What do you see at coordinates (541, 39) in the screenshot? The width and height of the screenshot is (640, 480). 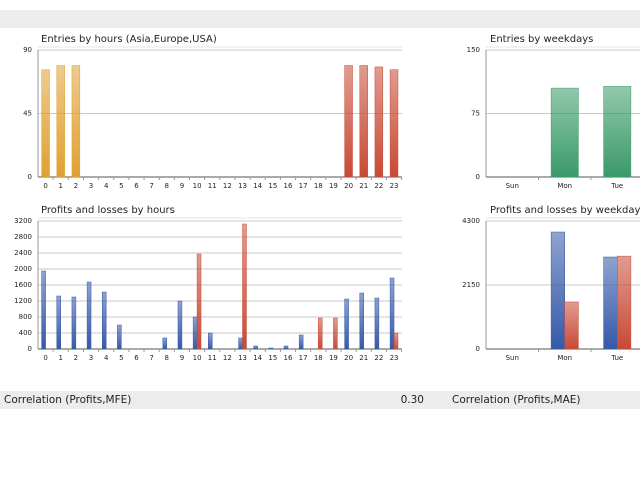 I see `chart-title: Entries by weekdays` at bounding box center [541, 39].